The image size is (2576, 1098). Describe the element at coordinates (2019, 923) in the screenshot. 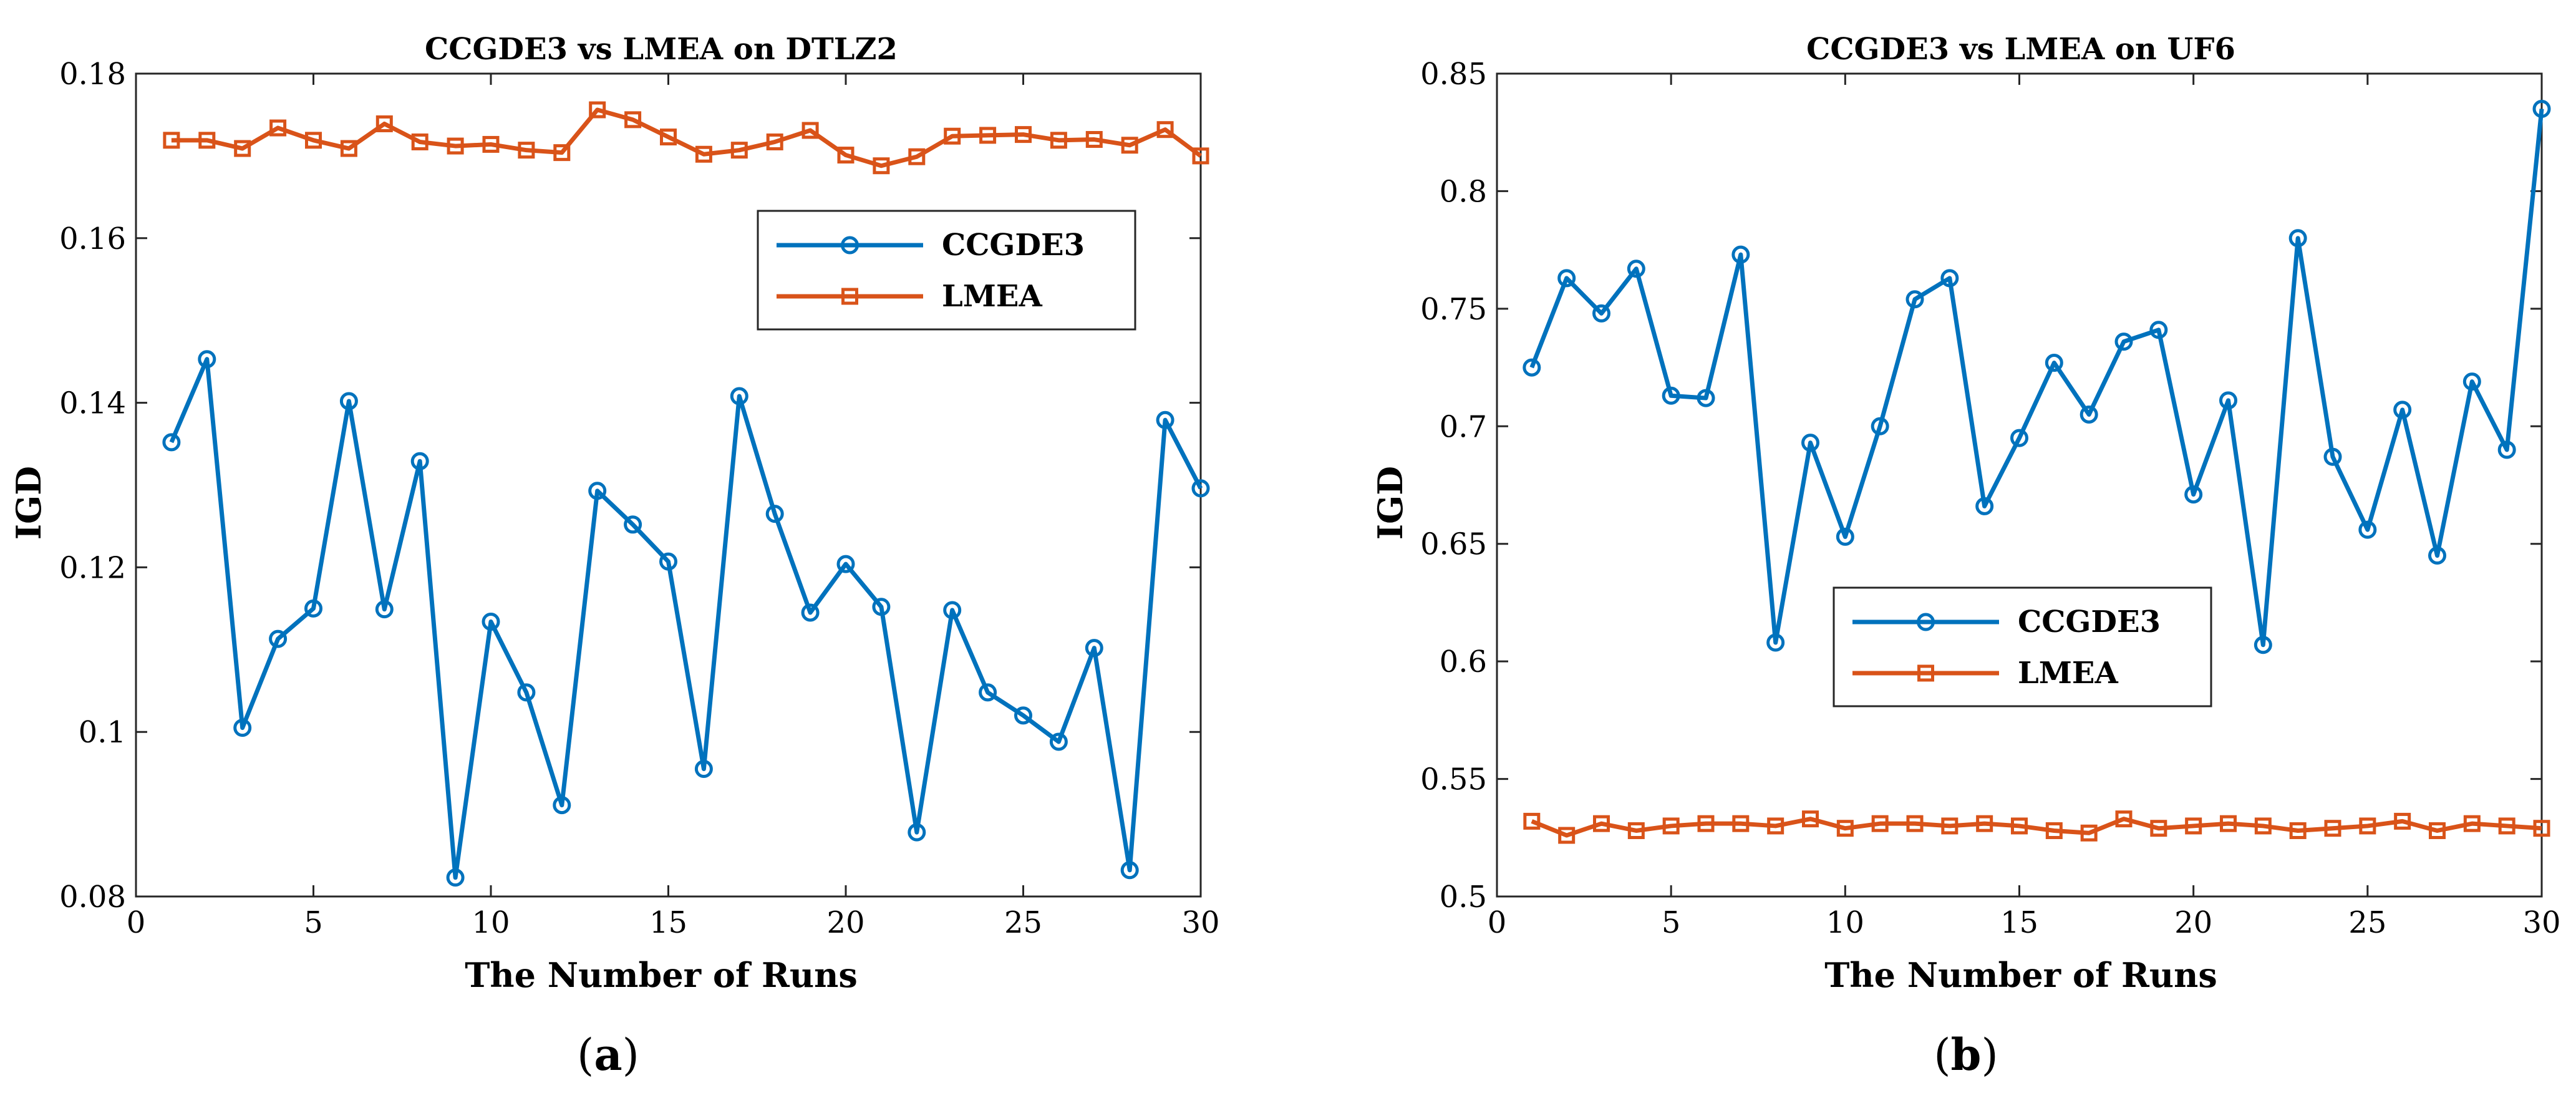

I see `x-tick-label: 15` at that location.